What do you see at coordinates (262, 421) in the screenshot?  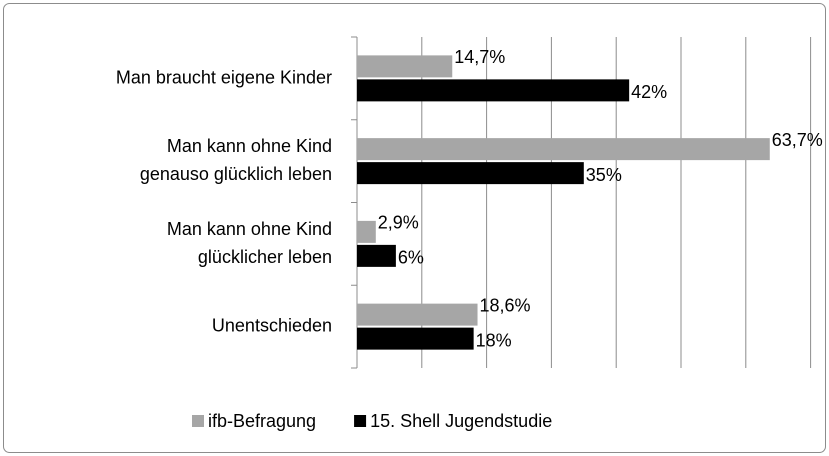 I see `legend-label: ifb-Befragung` at bounding box center [262, 421].